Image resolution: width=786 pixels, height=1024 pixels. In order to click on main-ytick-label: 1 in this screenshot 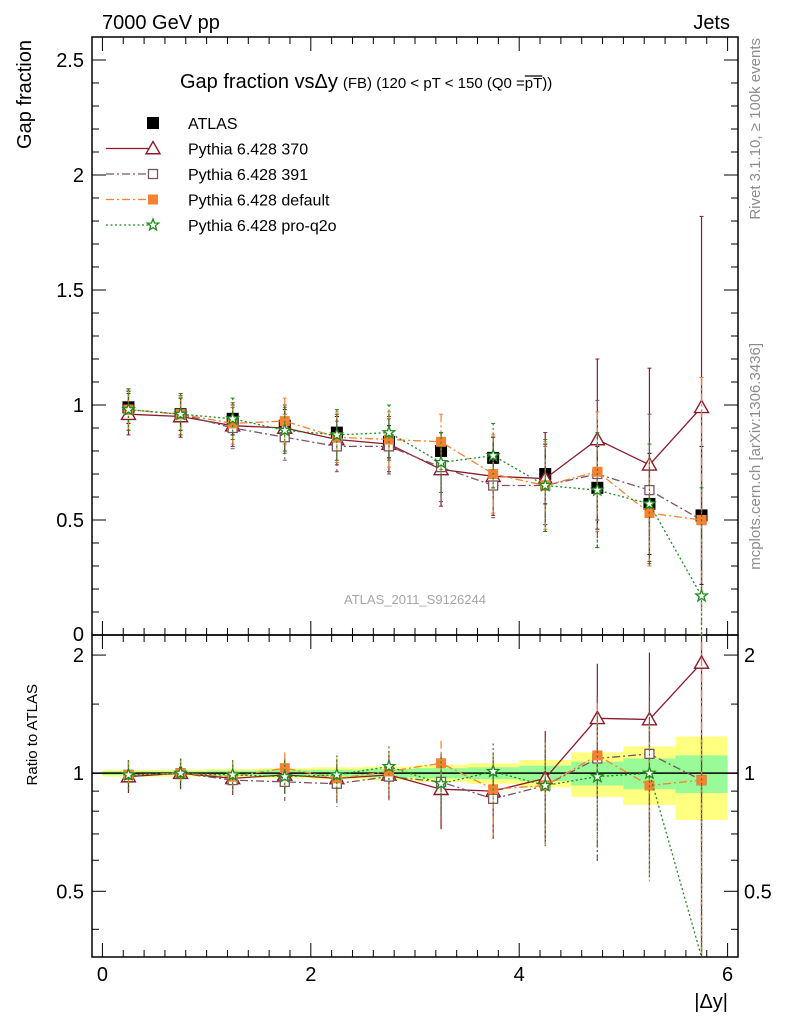, I will do `click(78, 406)`.